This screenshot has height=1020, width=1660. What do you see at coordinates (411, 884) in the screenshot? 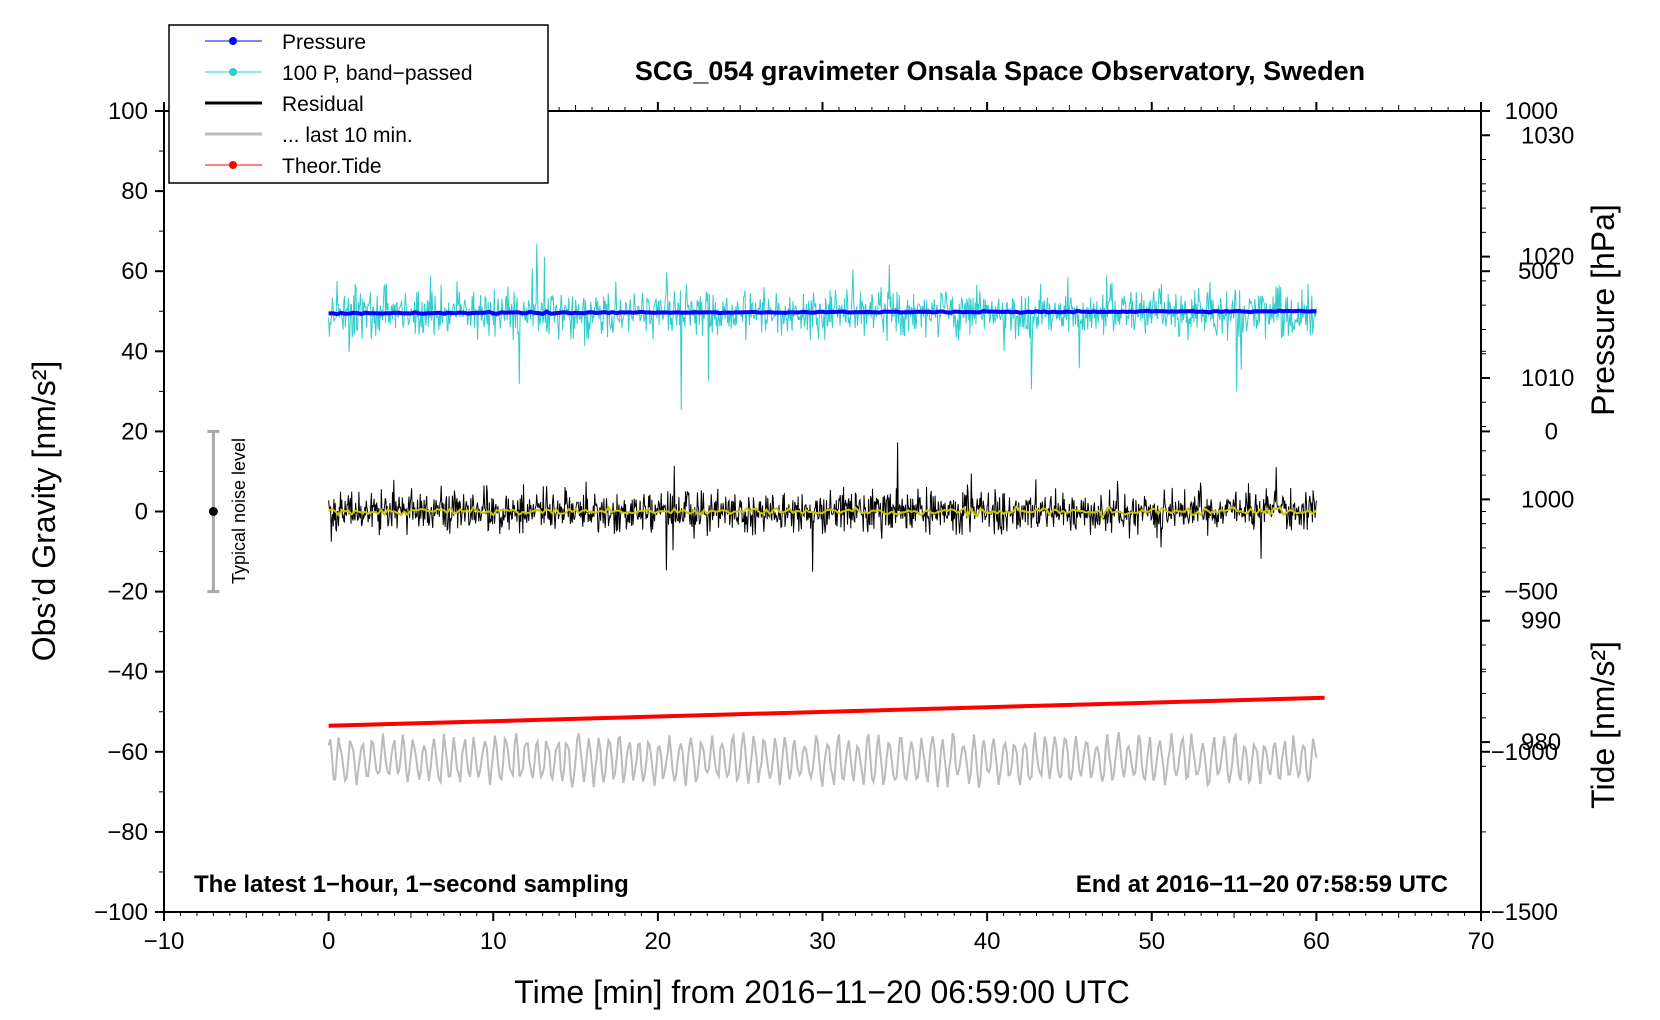
I see `sampling-note: The latest 1−hour, 1−second sampling` at bounding box center [411, 884].